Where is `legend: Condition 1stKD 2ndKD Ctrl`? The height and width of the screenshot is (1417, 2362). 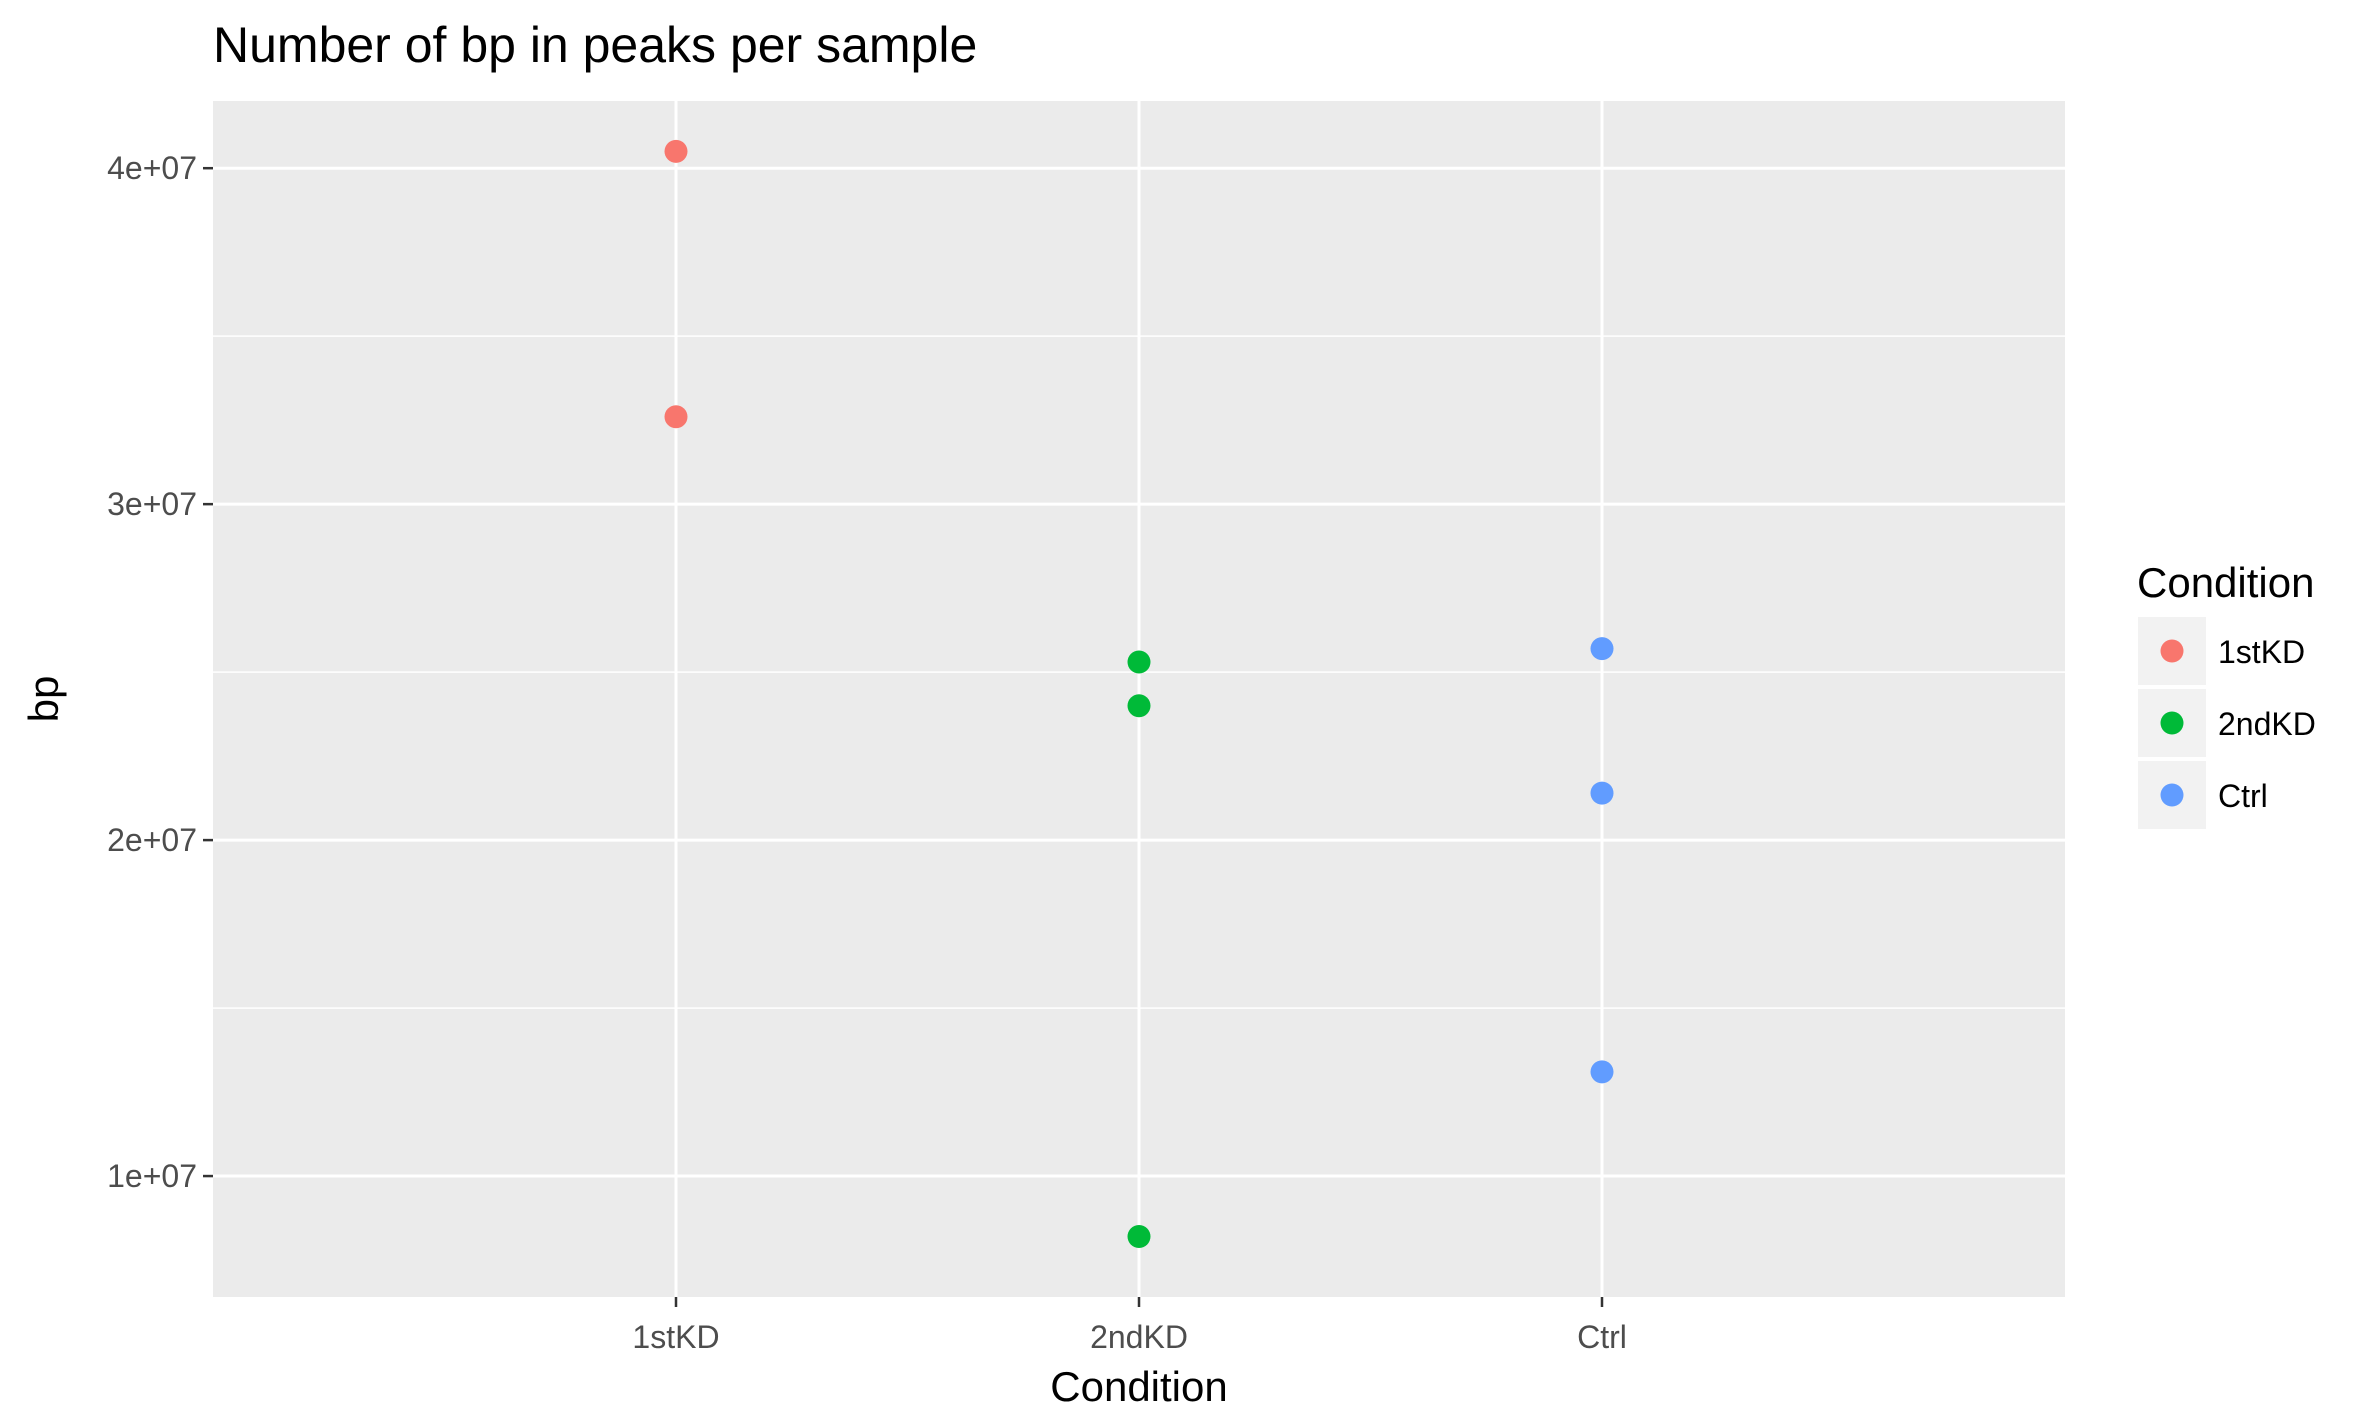
legend: Condition 1stKD 2ndKD Ctrl is located at coordinates (2226, 694).